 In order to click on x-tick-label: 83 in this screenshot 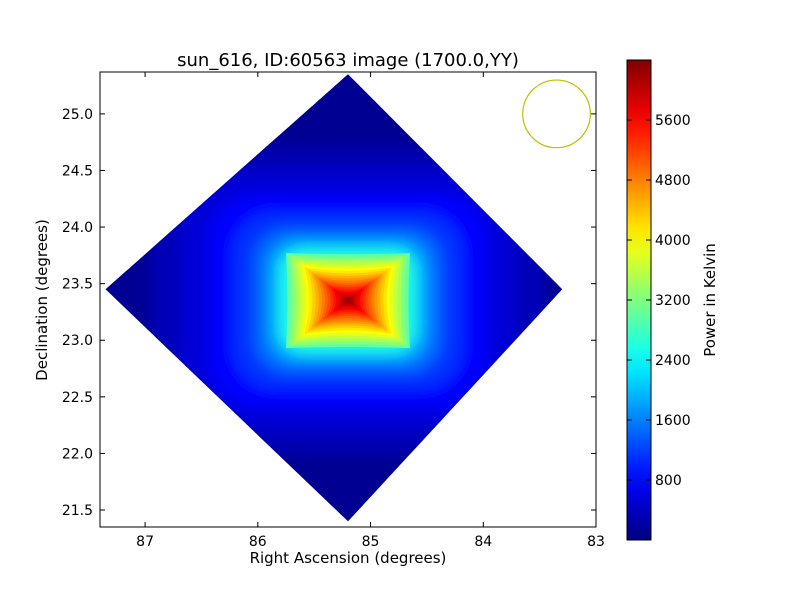, I will do `click(596, 542)`.